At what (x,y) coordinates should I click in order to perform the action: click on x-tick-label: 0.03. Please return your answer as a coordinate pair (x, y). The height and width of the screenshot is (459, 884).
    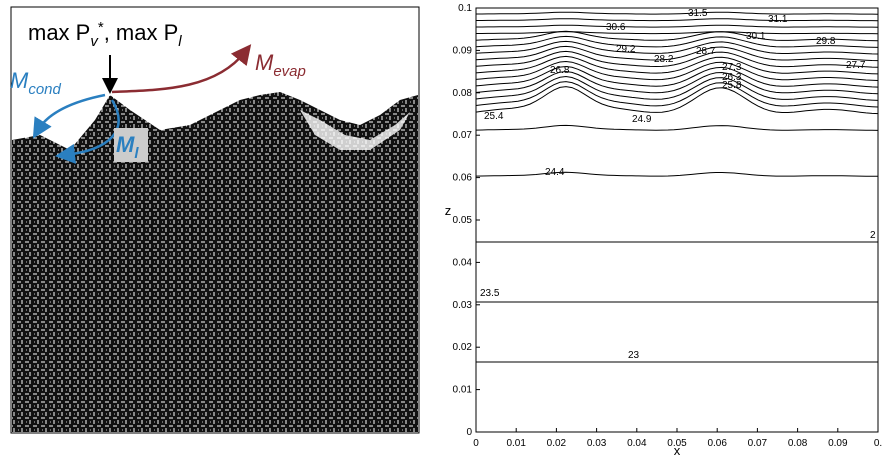
    Looking at the image, I should click on (597, 443).